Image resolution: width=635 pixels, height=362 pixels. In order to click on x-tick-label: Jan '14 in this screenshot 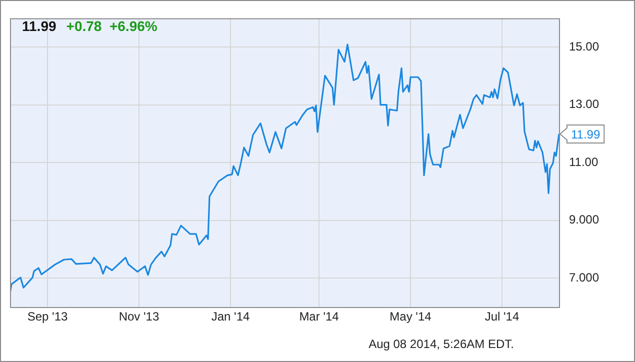, I will do `click(230, 317)`.